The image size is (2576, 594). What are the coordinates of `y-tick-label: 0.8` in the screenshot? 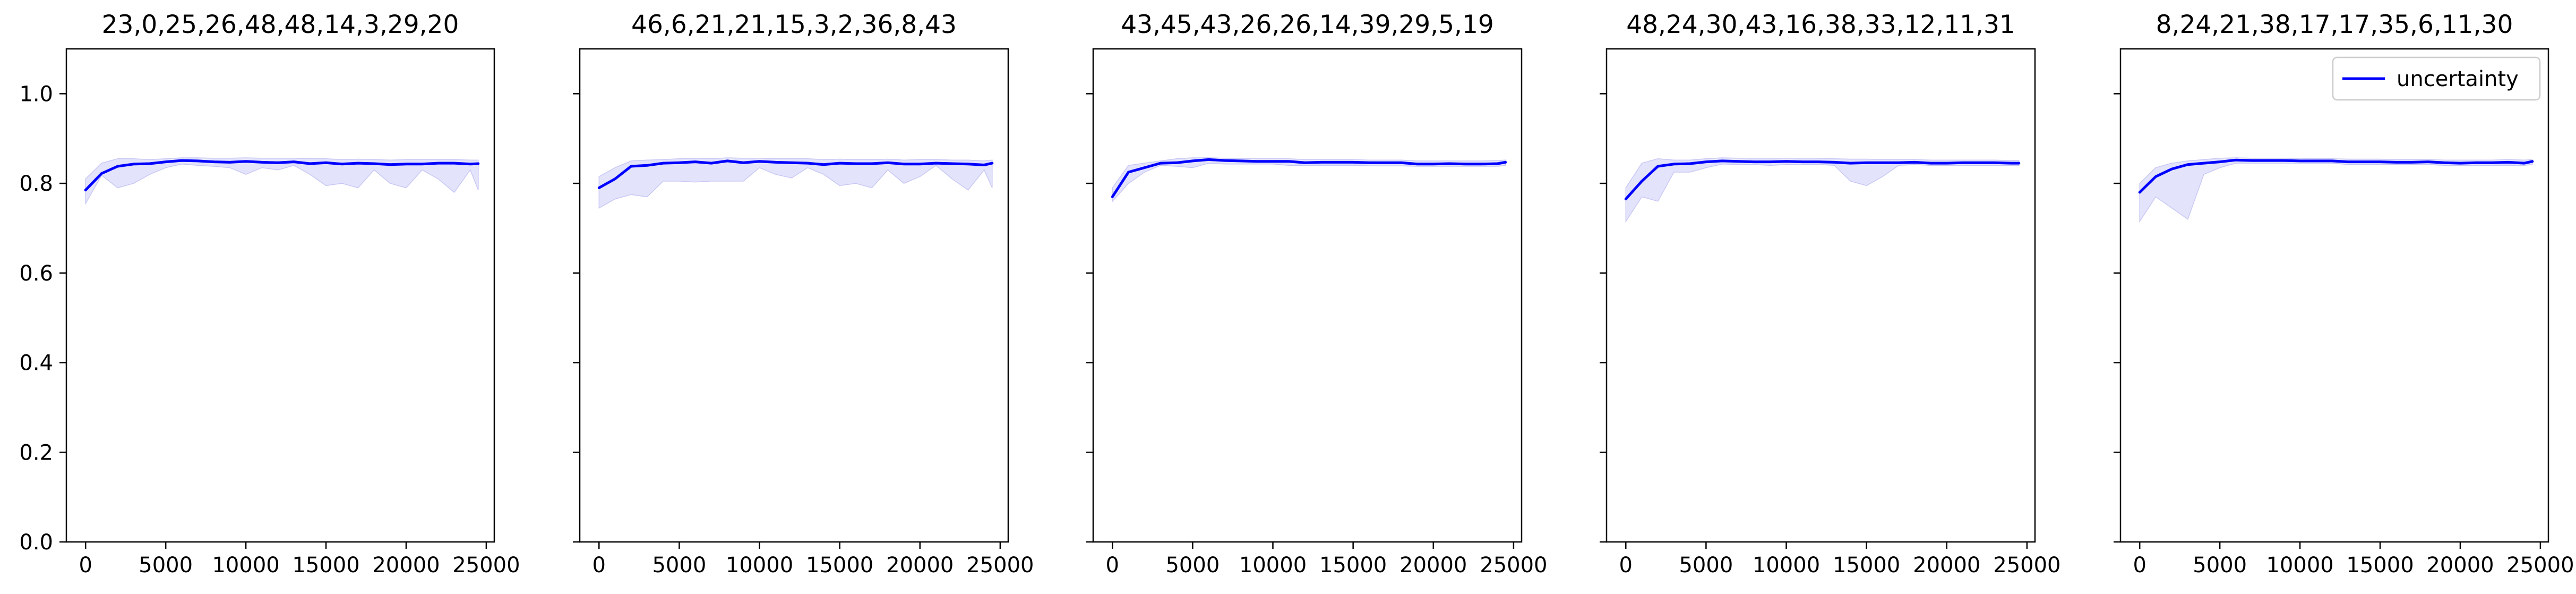 It's located at (36, 184).